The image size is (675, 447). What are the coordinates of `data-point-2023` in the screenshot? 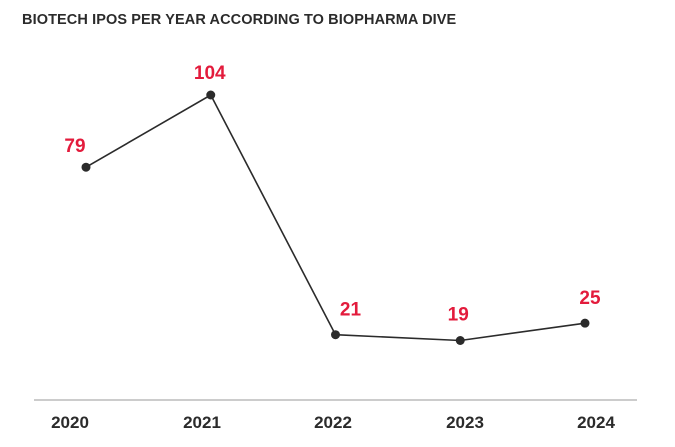 It's located at (460, 340).